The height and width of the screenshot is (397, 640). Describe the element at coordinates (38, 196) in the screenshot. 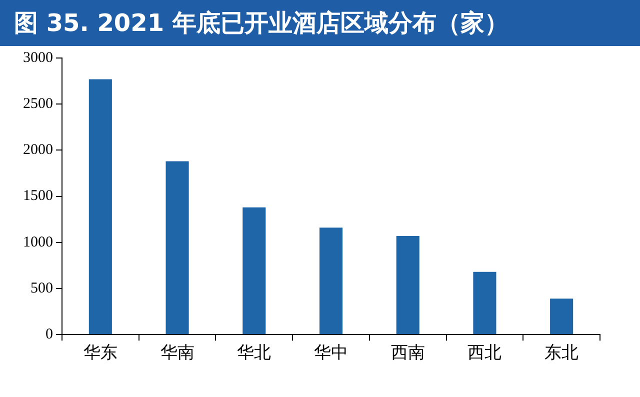

I see `y-tick-label: 1500` at that location.